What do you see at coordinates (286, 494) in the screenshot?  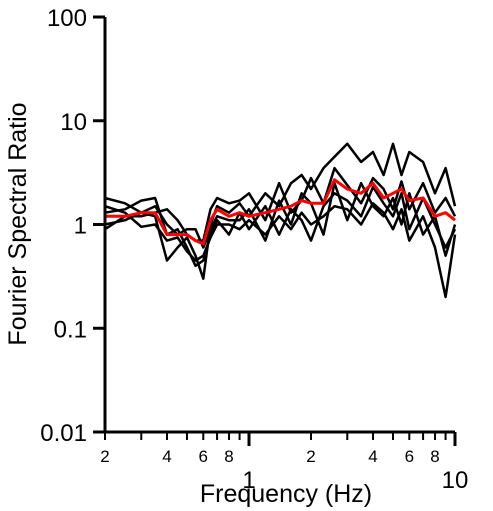 I see `x-axis-title: Frequency (Hz)` at bounding box center [286, 494].